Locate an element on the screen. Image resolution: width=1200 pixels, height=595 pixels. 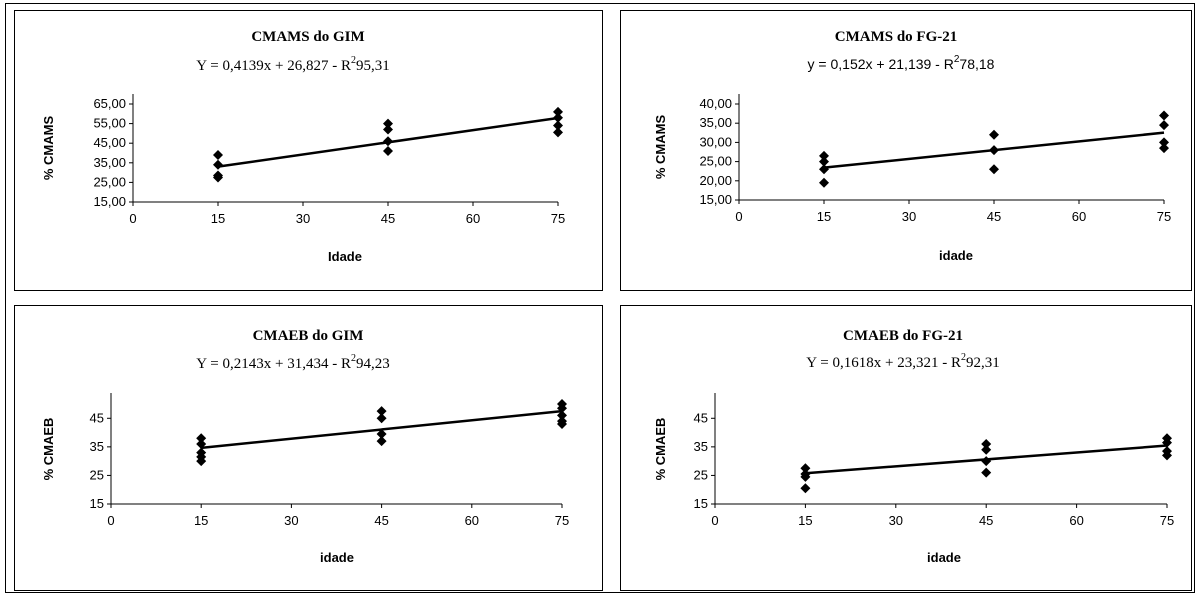
y-tick-label: 30,00 is located at coordinates (715, 141).